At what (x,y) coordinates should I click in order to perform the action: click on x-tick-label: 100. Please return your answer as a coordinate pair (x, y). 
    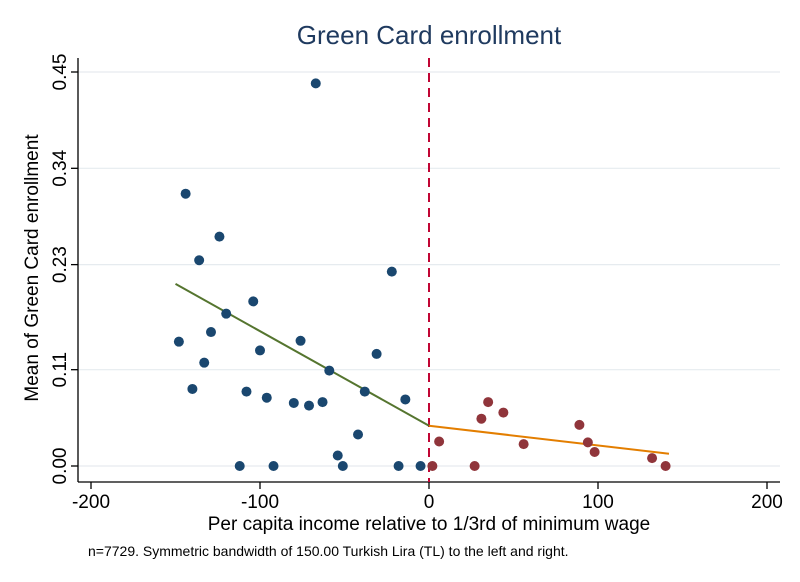
    Looking at the image, I should click on (598, 502).